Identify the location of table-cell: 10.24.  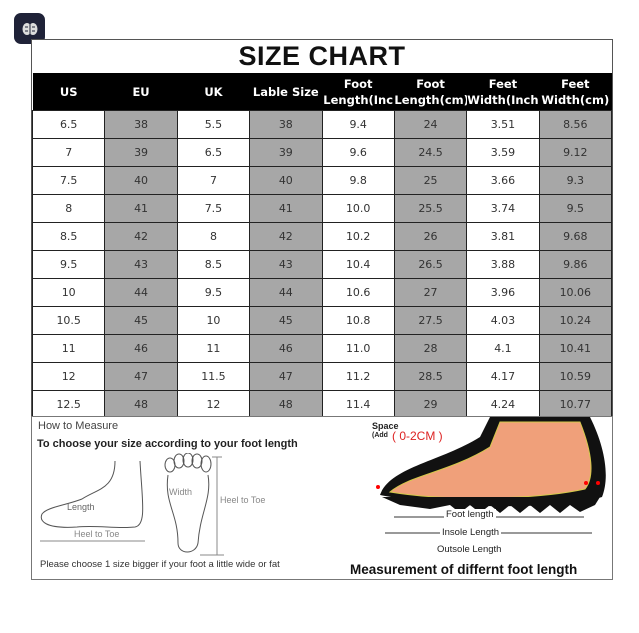
(575, 320).